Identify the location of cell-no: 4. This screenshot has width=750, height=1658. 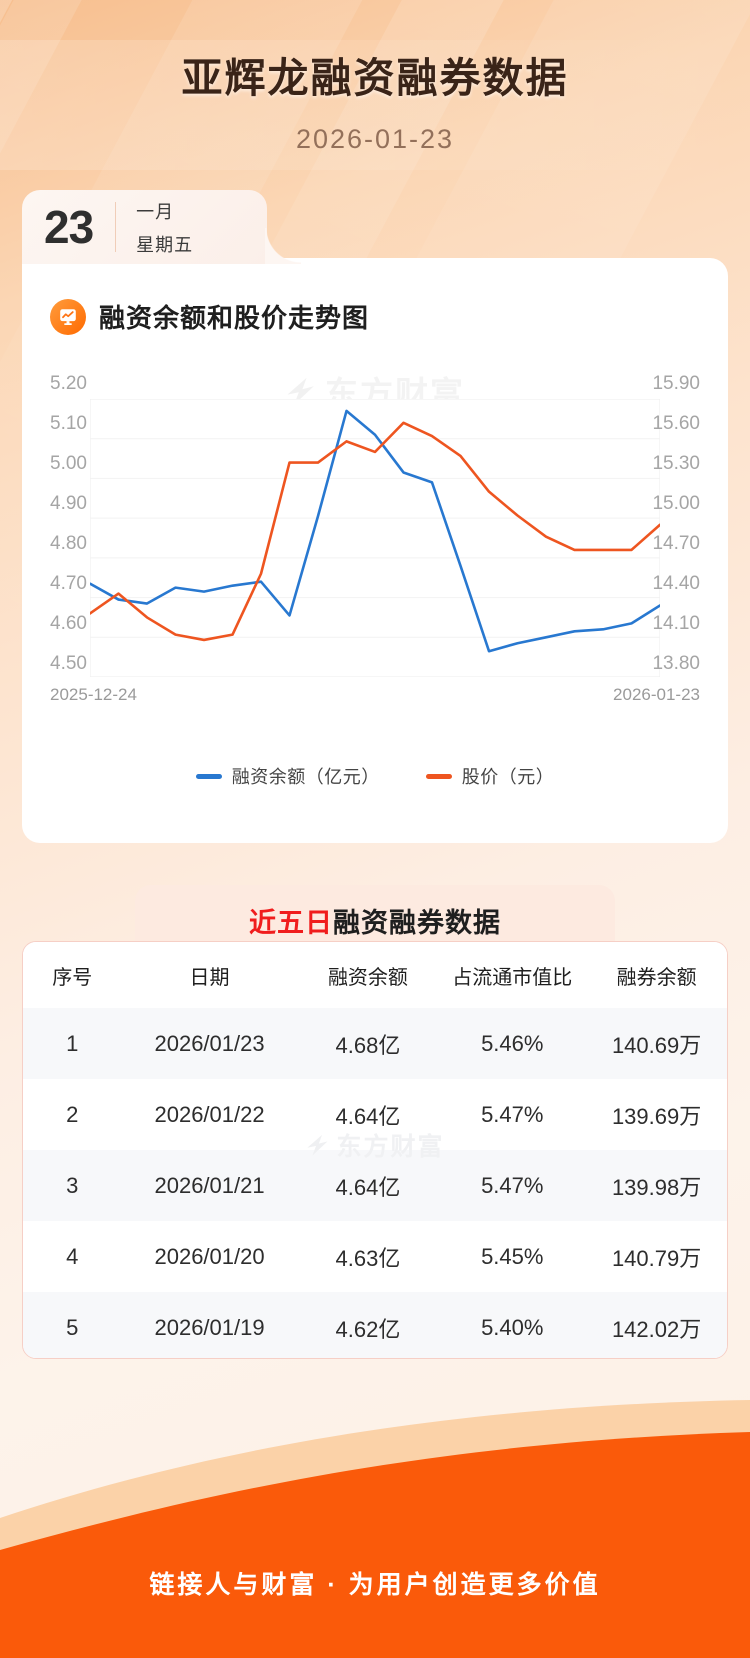
(72, 1256).